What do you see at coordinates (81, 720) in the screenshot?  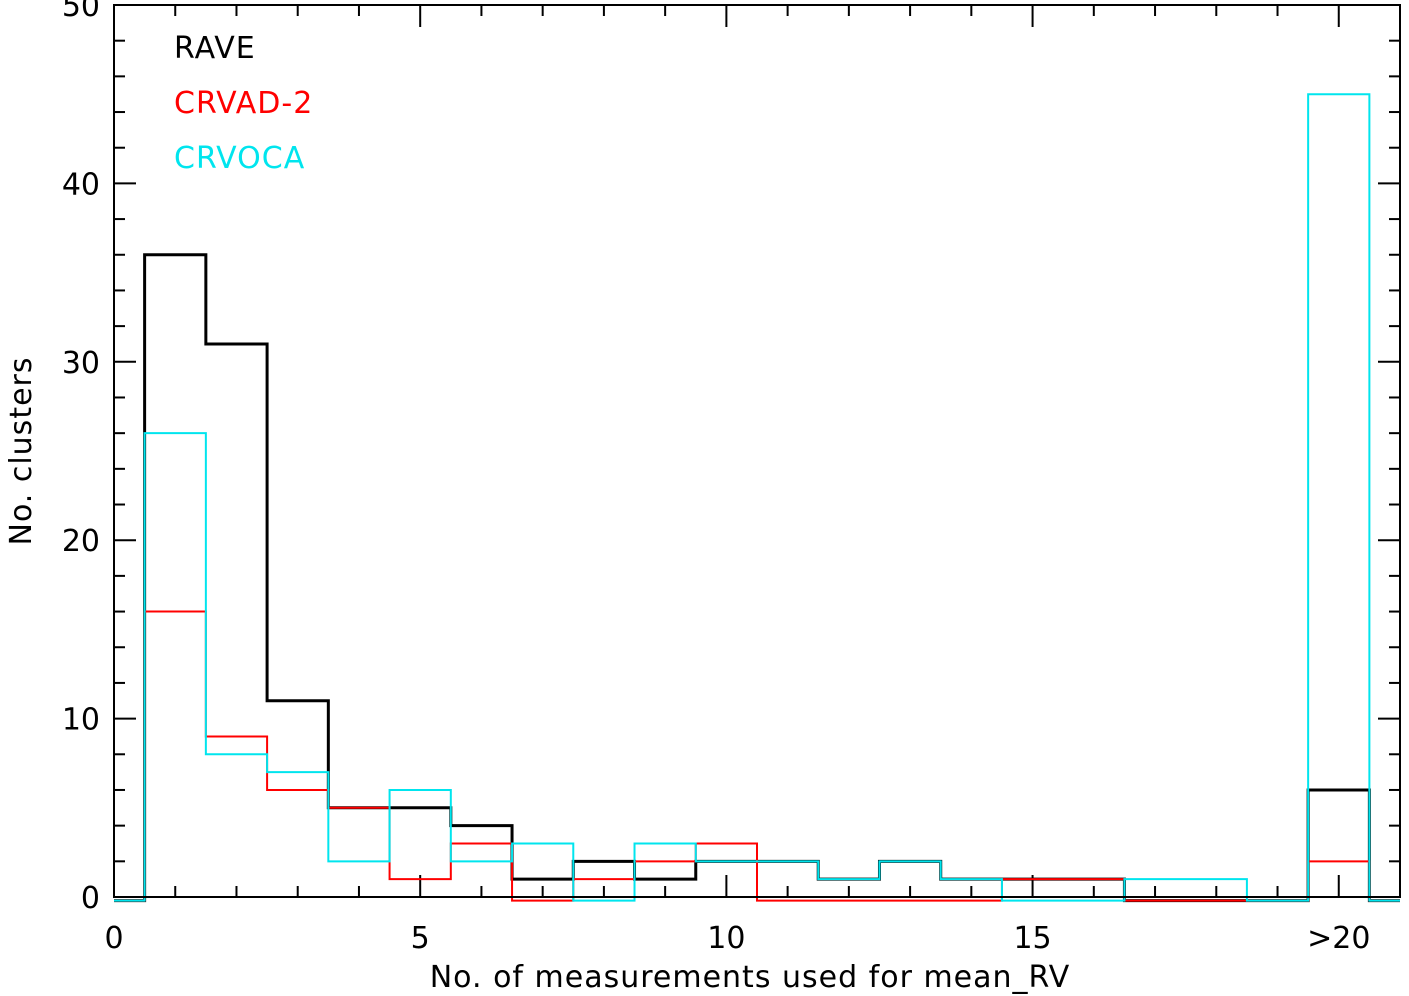 I see `y-tick-label: 10` at bounding box center [81, 720].